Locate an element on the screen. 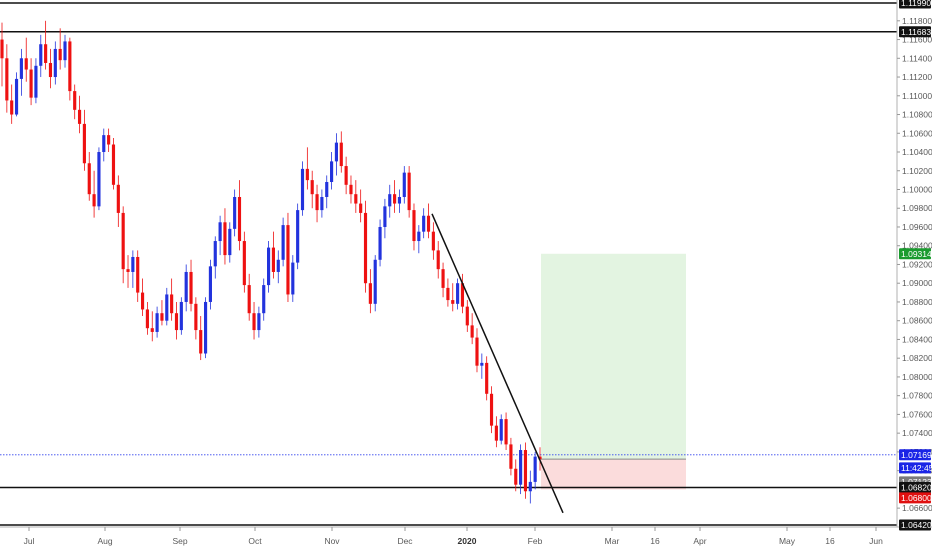  price-tick-label: 1.09600 is located at coordinates (917, 227).